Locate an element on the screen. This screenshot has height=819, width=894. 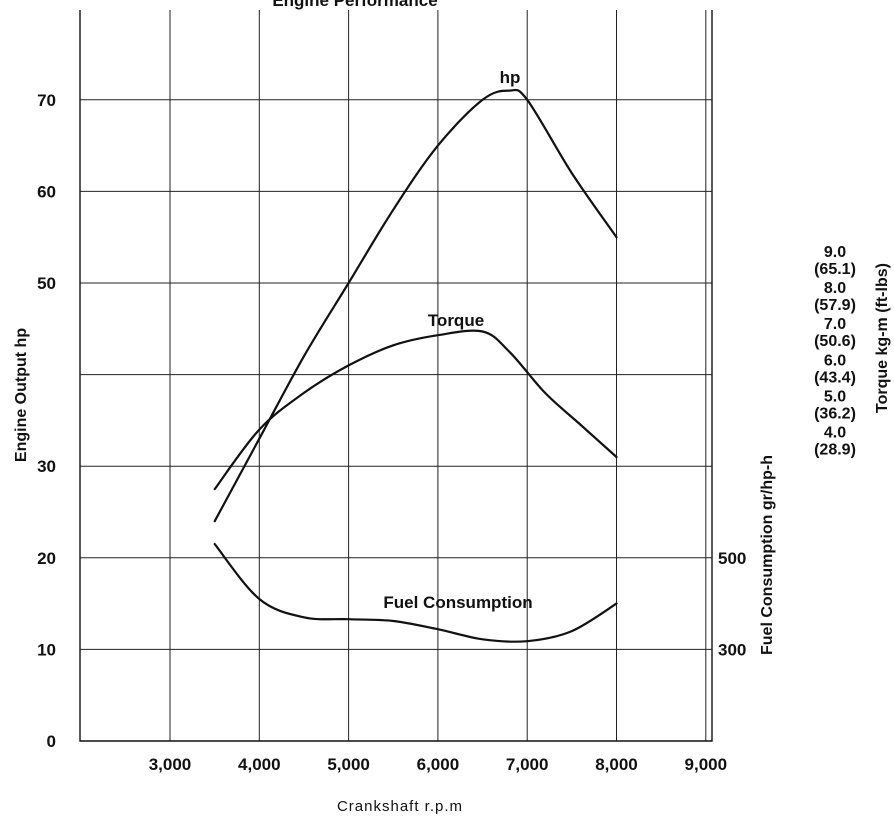
torque-axis-title: Torque kg-m (ft-lbs) is located at coordinates (882, 338).